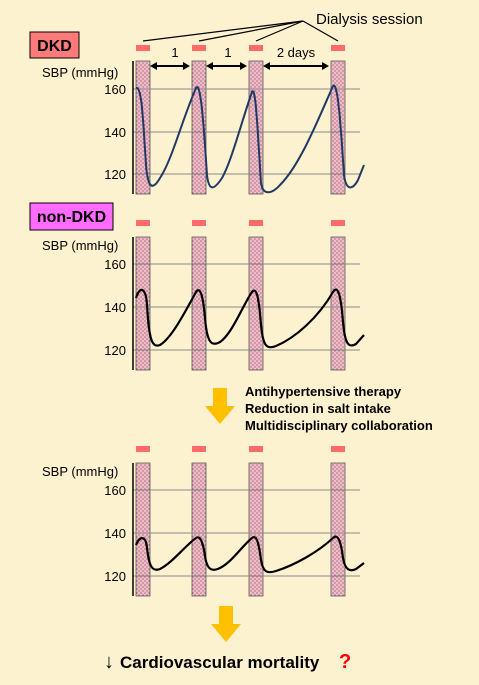 This screenshot has height=685, width=479. I want to click on dkd-tag-label: DKD, so click(54, 46).